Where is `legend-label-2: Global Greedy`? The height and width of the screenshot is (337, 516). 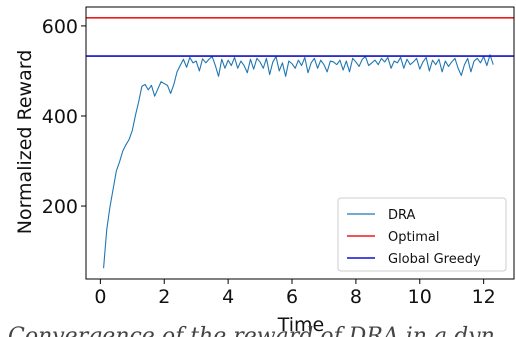
legend-label-2: Global Greedy is located at coordinates (434, 259).